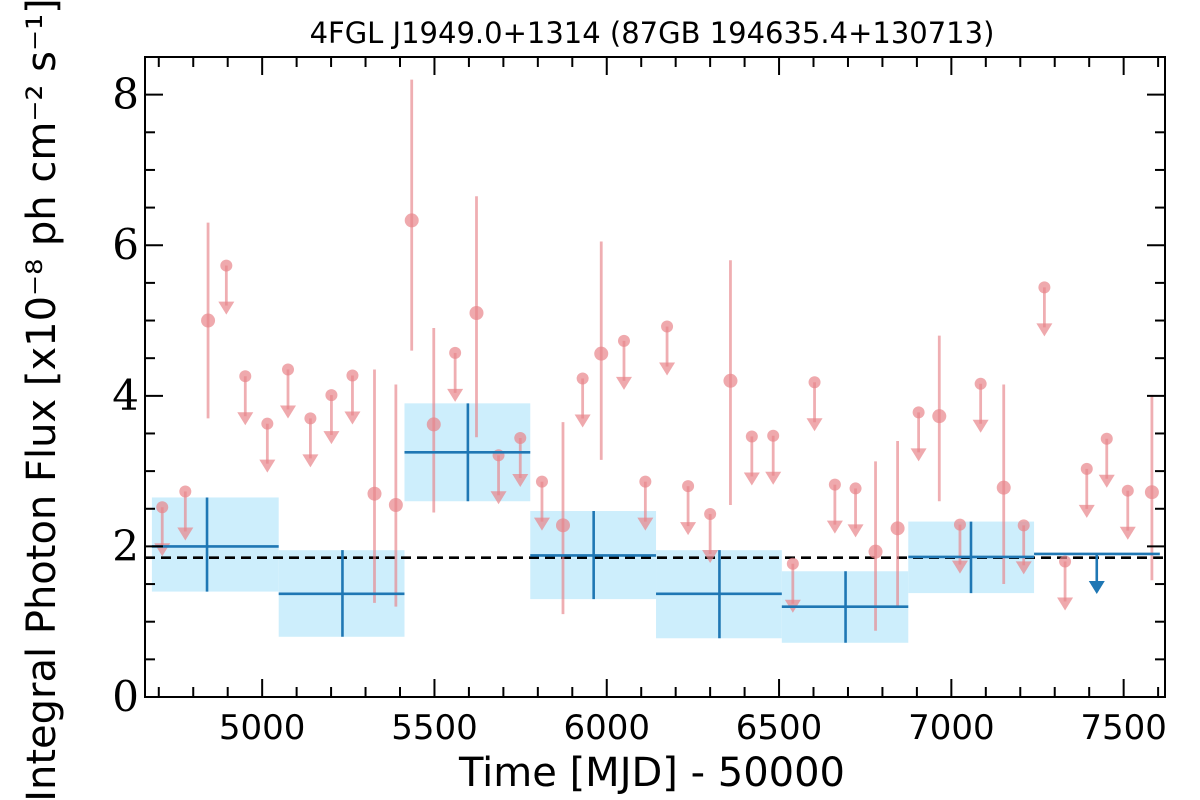 The height and width of the screenshot is (800, 1200). What do you see at coordinates (262, 728) in the screenshot?
I see `x-tick-label: 5000` at bounding box center [262, 728].